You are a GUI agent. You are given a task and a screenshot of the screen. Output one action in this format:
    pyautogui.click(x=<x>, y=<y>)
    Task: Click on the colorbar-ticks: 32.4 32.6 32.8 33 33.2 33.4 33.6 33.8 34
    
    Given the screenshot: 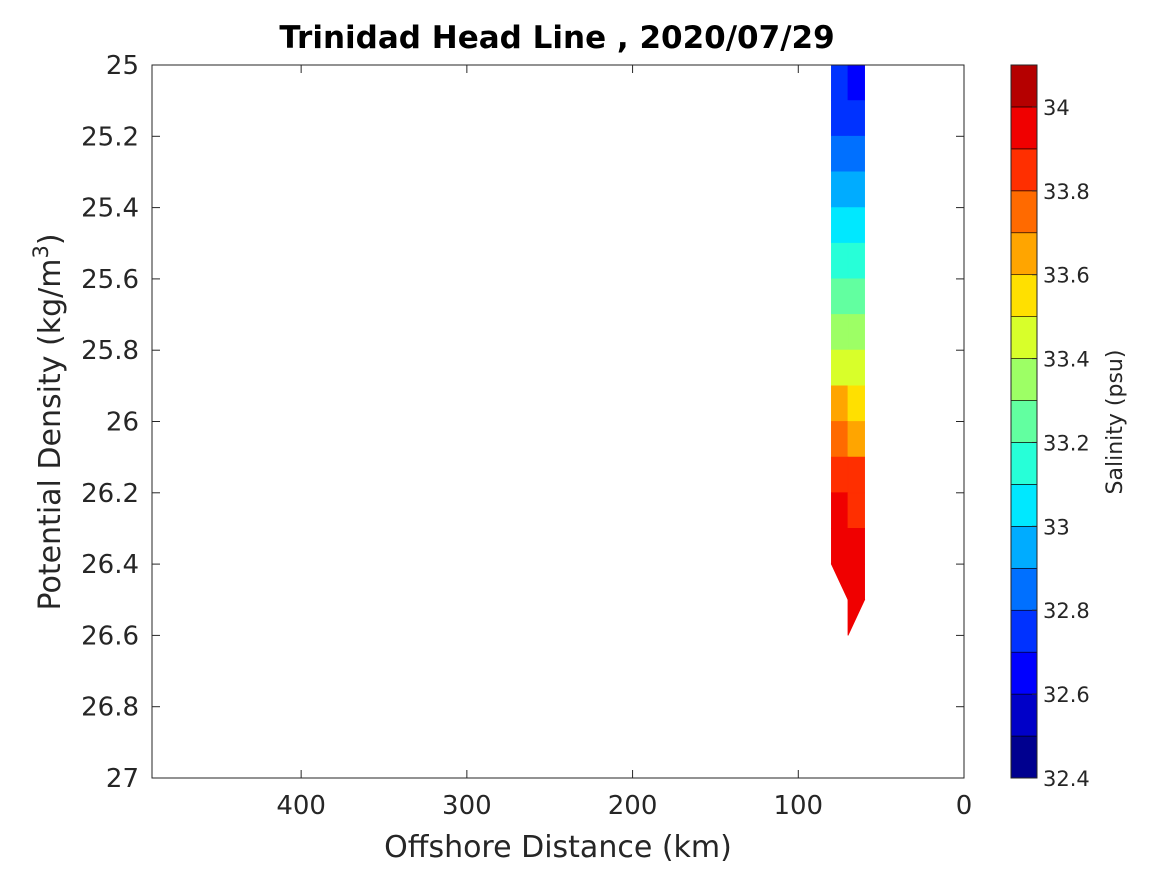 What is the action you would take?
    pyautogui.click(x=1061, y=443)
    